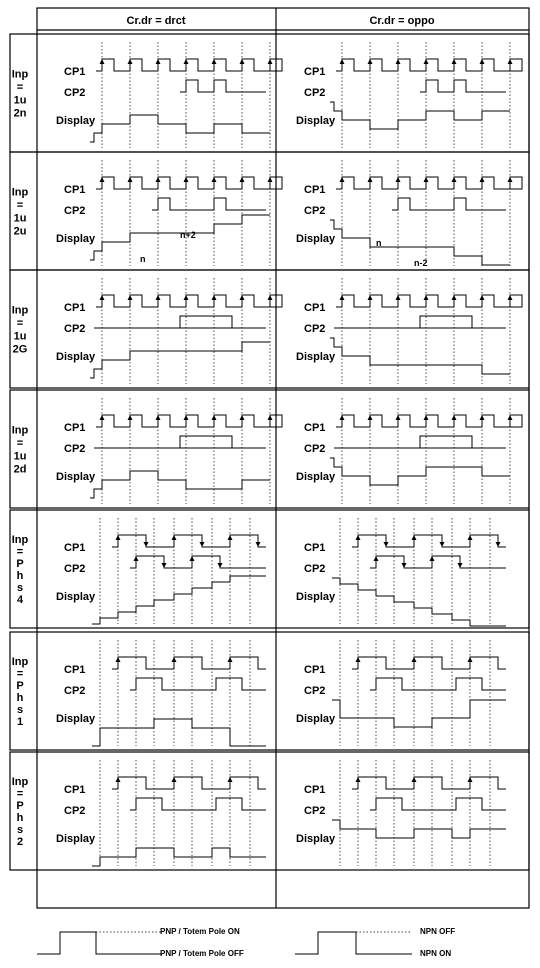 This screenshot has width=540, height=968. Describe the element at coordinates (20, 842) in the screenshot. I see `row-label-part: 2` at that location.